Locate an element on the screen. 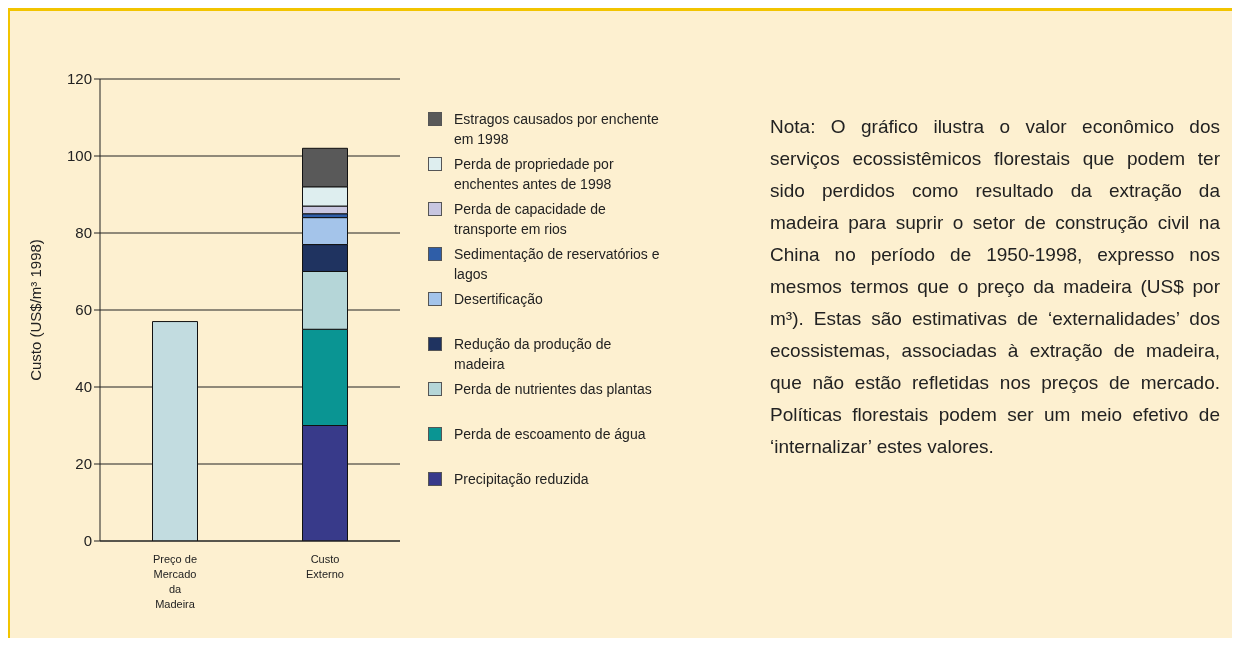  y-tick-label: 60 is located at coordinates (83, 310).